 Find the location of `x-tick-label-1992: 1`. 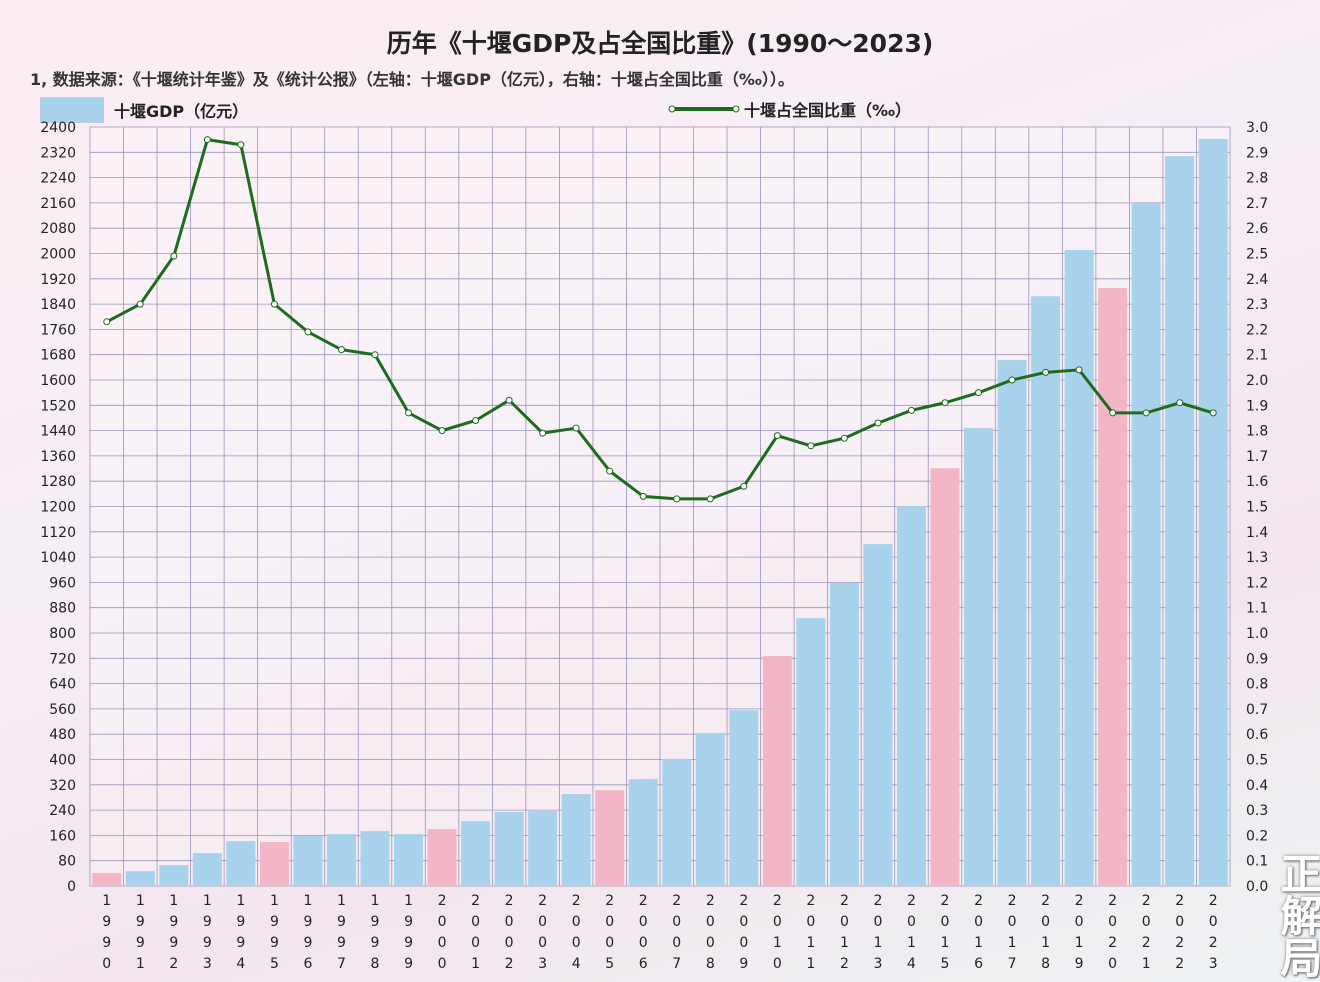

x-tick-label-1992: 1 is located at coordinates (173, 901).